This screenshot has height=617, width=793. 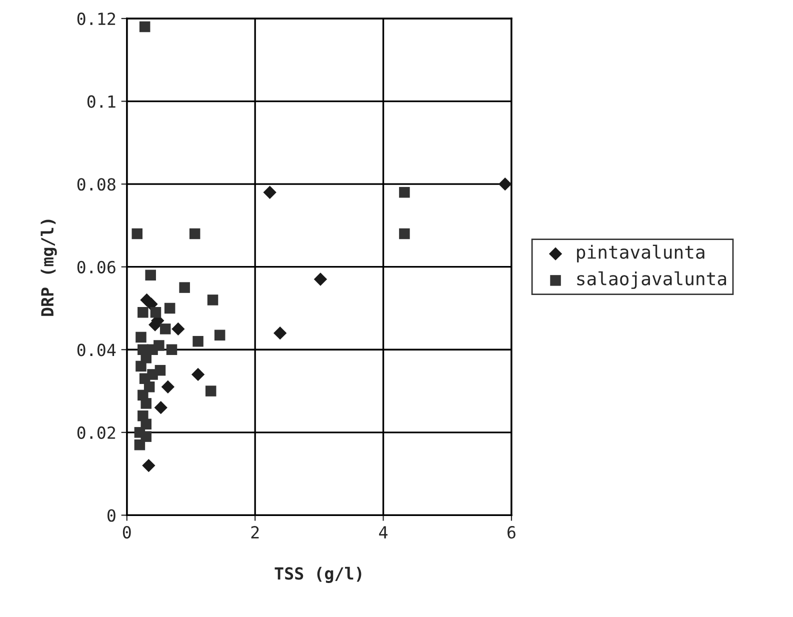 I want to click on y-tick-label: 0.08, so click(x=96, y=184).